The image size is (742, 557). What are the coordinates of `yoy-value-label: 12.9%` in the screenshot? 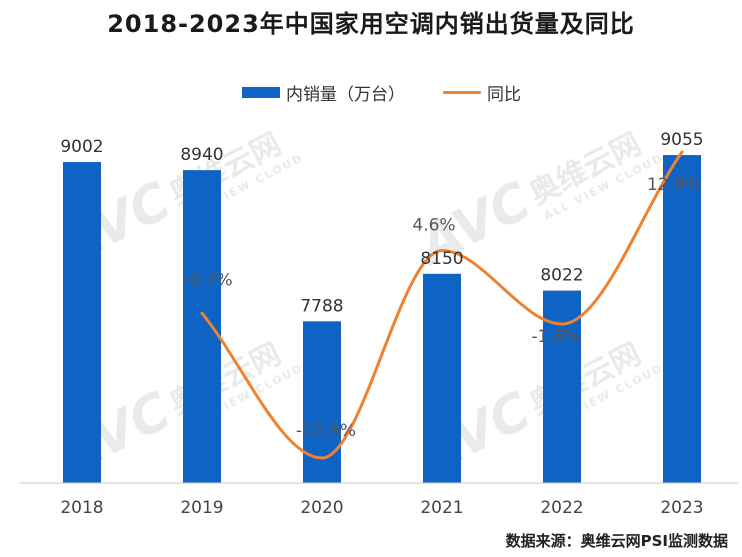 It's located at (674, 185).